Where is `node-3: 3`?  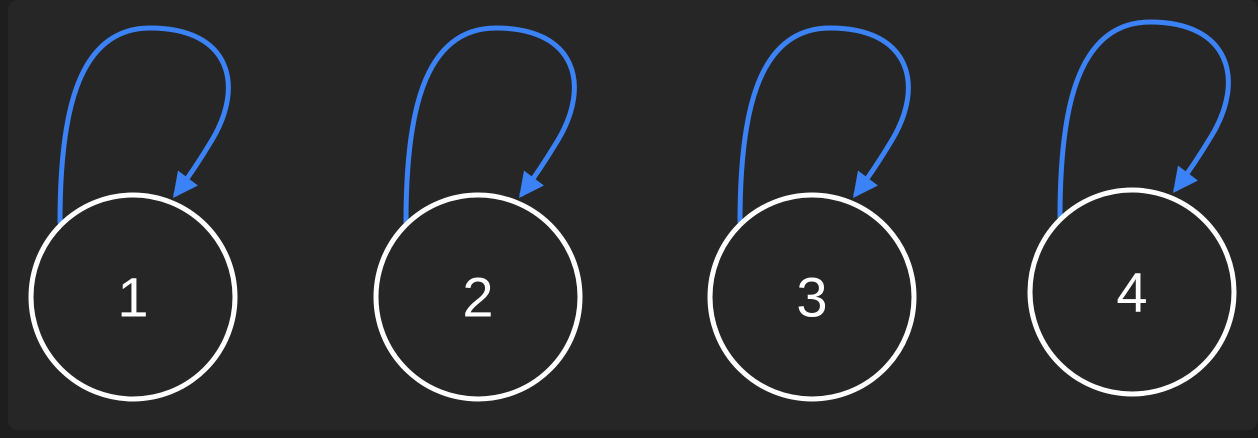
node-3: 3 is located at coordinates (812, 213).